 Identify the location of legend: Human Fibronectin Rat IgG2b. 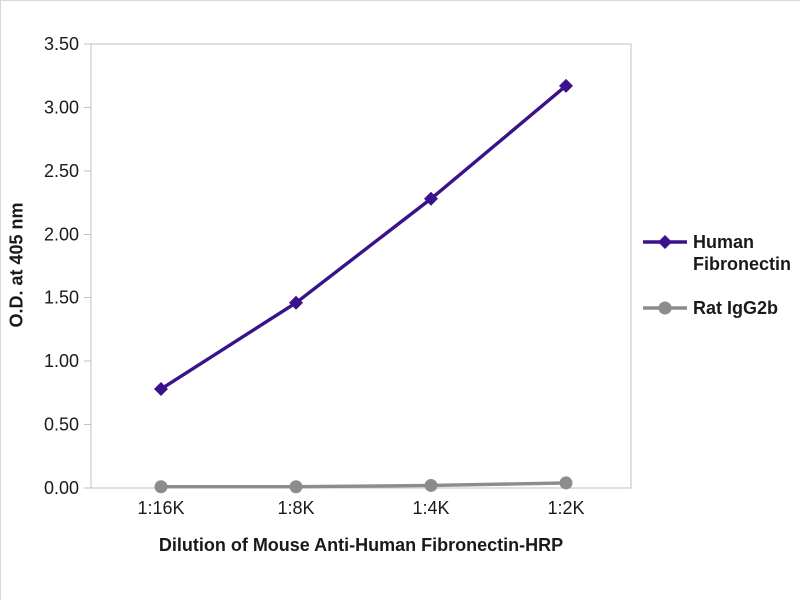
(721, 275).